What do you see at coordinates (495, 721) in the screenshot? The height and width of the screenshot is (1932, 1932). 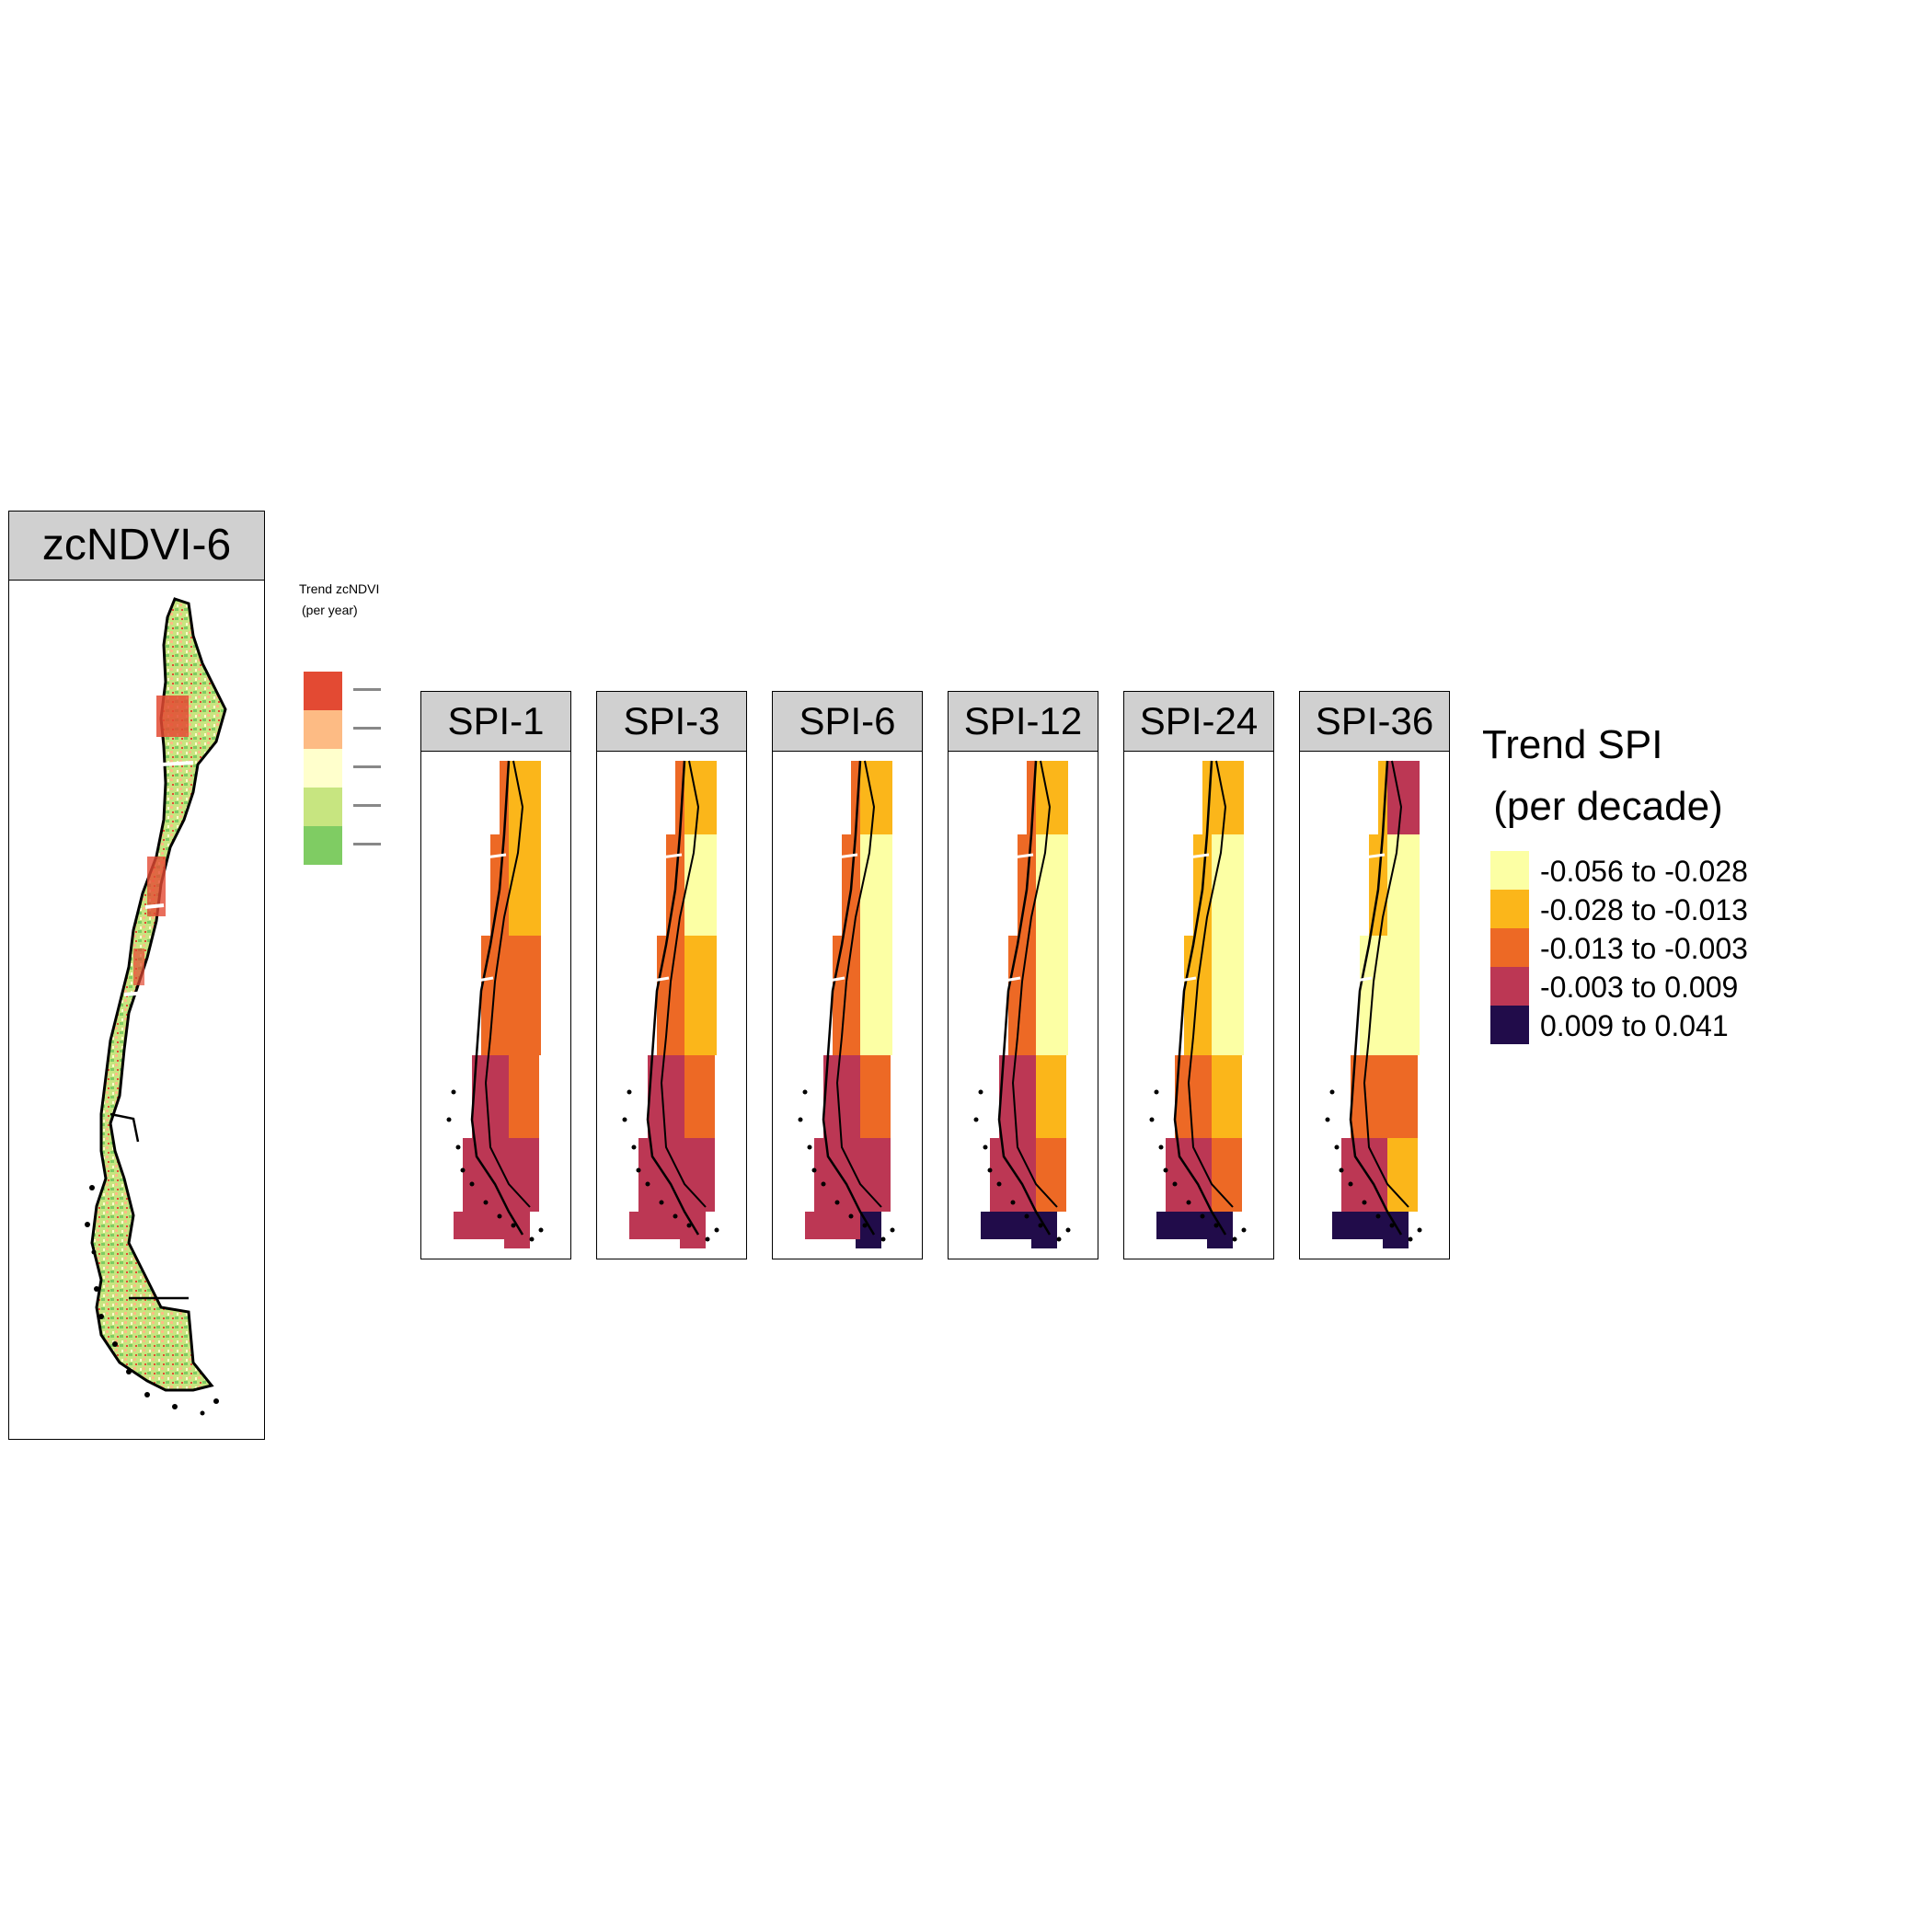 I see `spi-panel-title-strip: SPI-1` at bounding box center [495, 721].